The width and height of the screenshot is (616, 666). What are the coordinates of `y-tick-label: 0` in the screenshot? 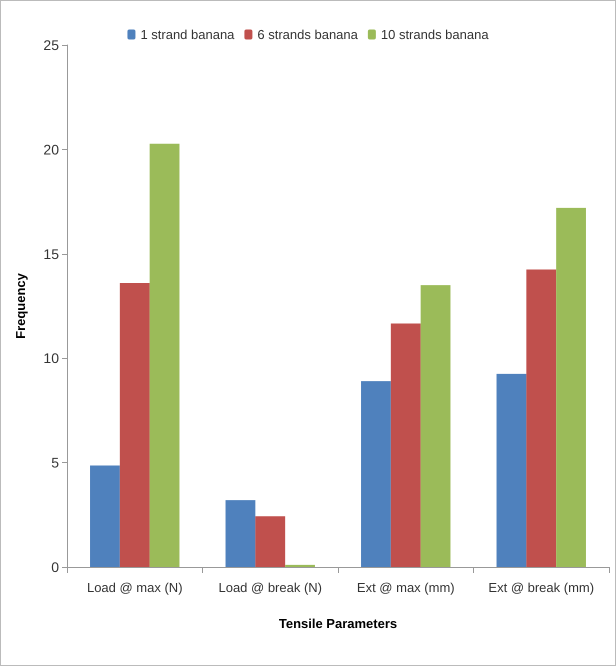 It's located at (55, 567).